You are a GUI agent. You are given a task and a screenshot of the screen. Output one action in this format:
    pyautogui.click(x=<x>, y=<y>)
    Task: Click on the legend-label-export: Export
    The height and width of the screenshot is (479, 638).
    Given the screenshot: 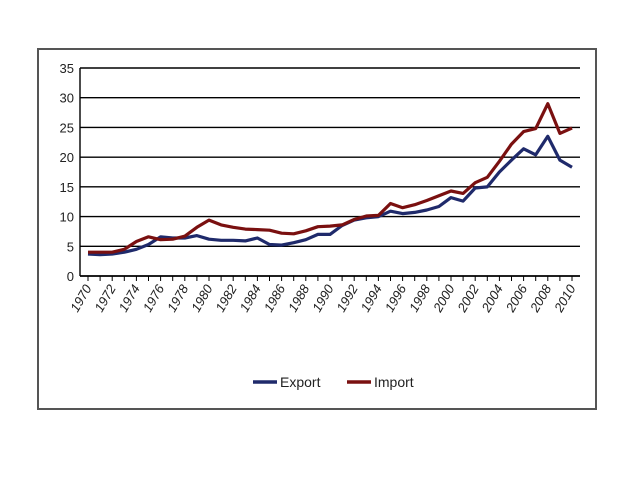 What is the action you would take?
    pyautogui.click(x=300, y=382)
    